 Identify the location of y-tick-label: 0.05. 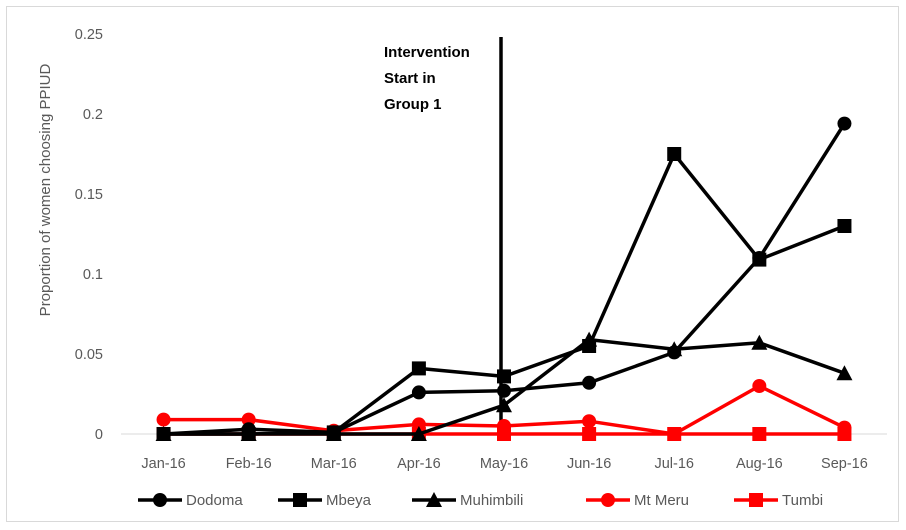
(89, 355).